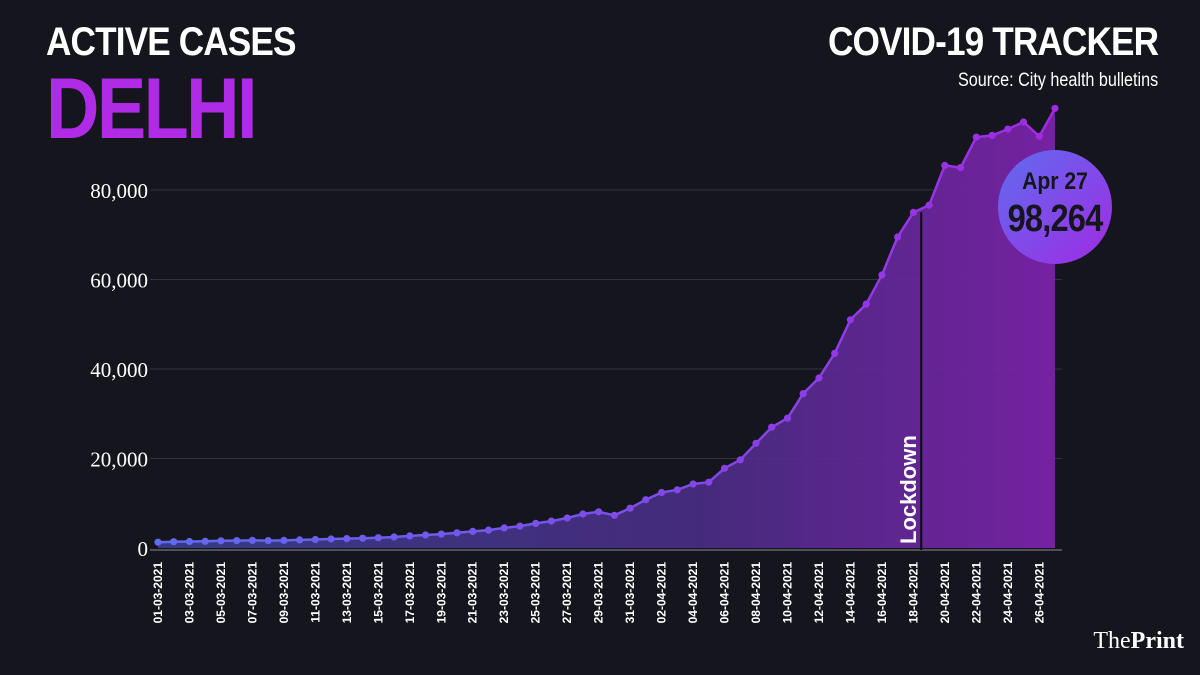 The height and width of the screenshot is (675, 1200). What do you see at coordinates (787, 593) in the screenshot?
I see `x-tick-label: 10-04-2021` at bounding box center [787, 593].